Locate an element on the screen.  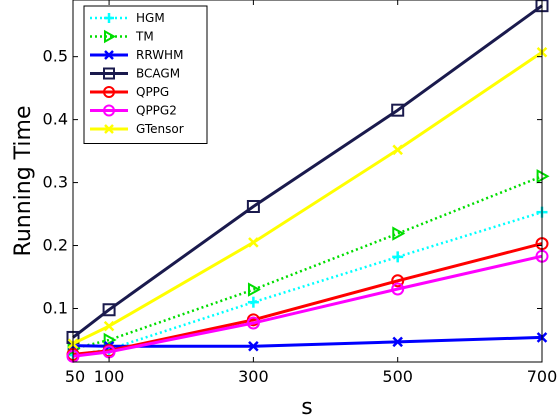
legend-marker-hgm is located at coordinates (109, 18).